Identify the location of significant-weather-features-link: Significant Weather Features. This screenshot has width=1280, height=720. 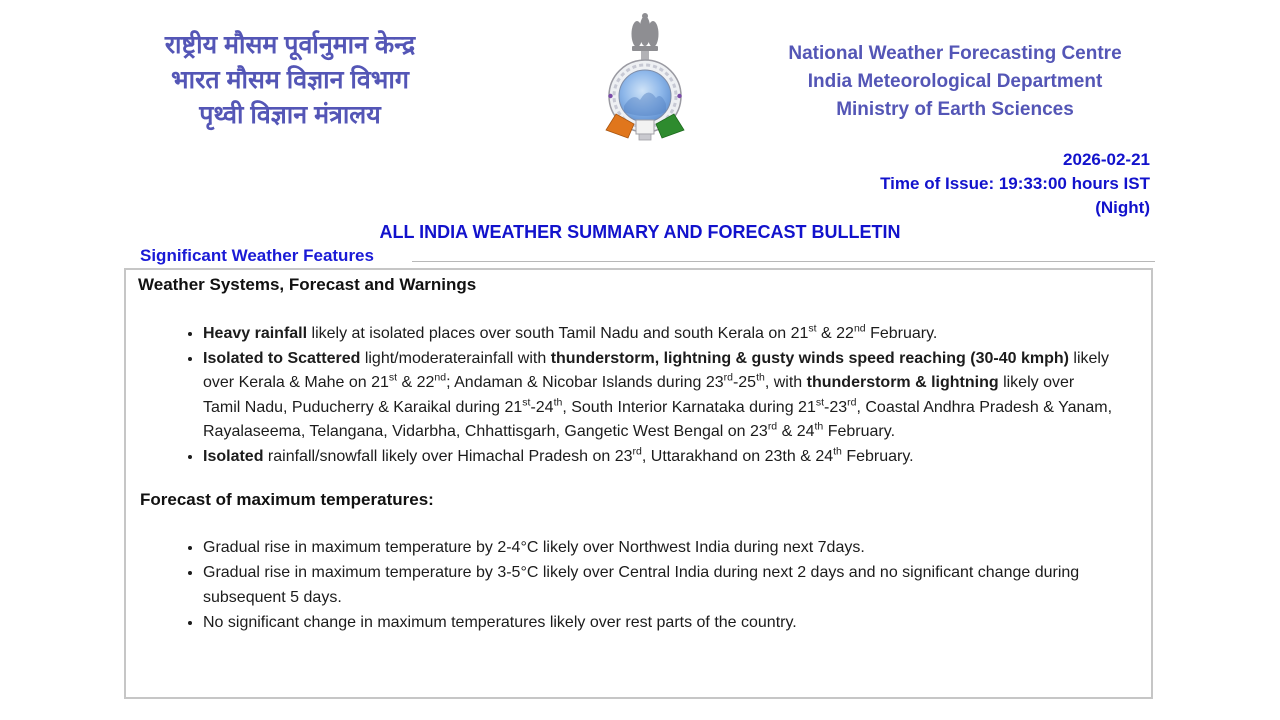
(257, 255).